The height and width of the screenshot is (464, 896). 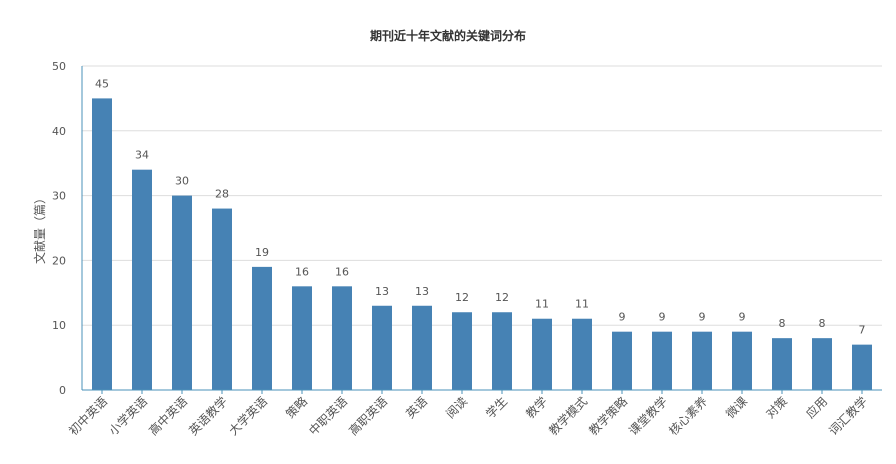 What do you see at coordinates (537, 408) in the screenshot?
I see `x-tick-label: 教学` at bounding box center [537, 408].